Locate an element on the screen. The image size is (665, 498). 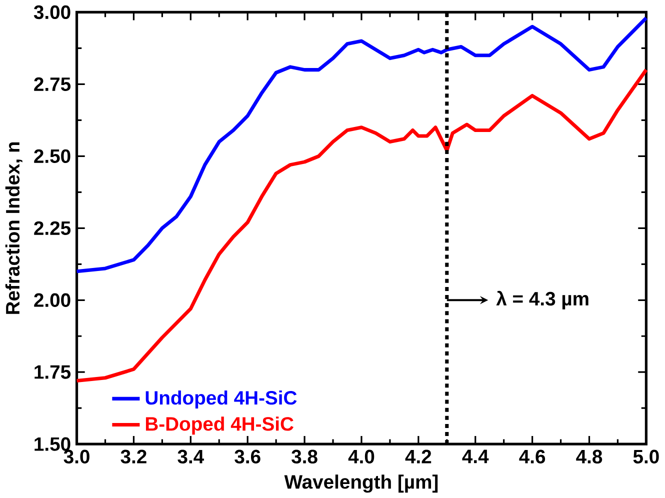
y-tick-label: 2.00 is located at coordinates (52, 300).